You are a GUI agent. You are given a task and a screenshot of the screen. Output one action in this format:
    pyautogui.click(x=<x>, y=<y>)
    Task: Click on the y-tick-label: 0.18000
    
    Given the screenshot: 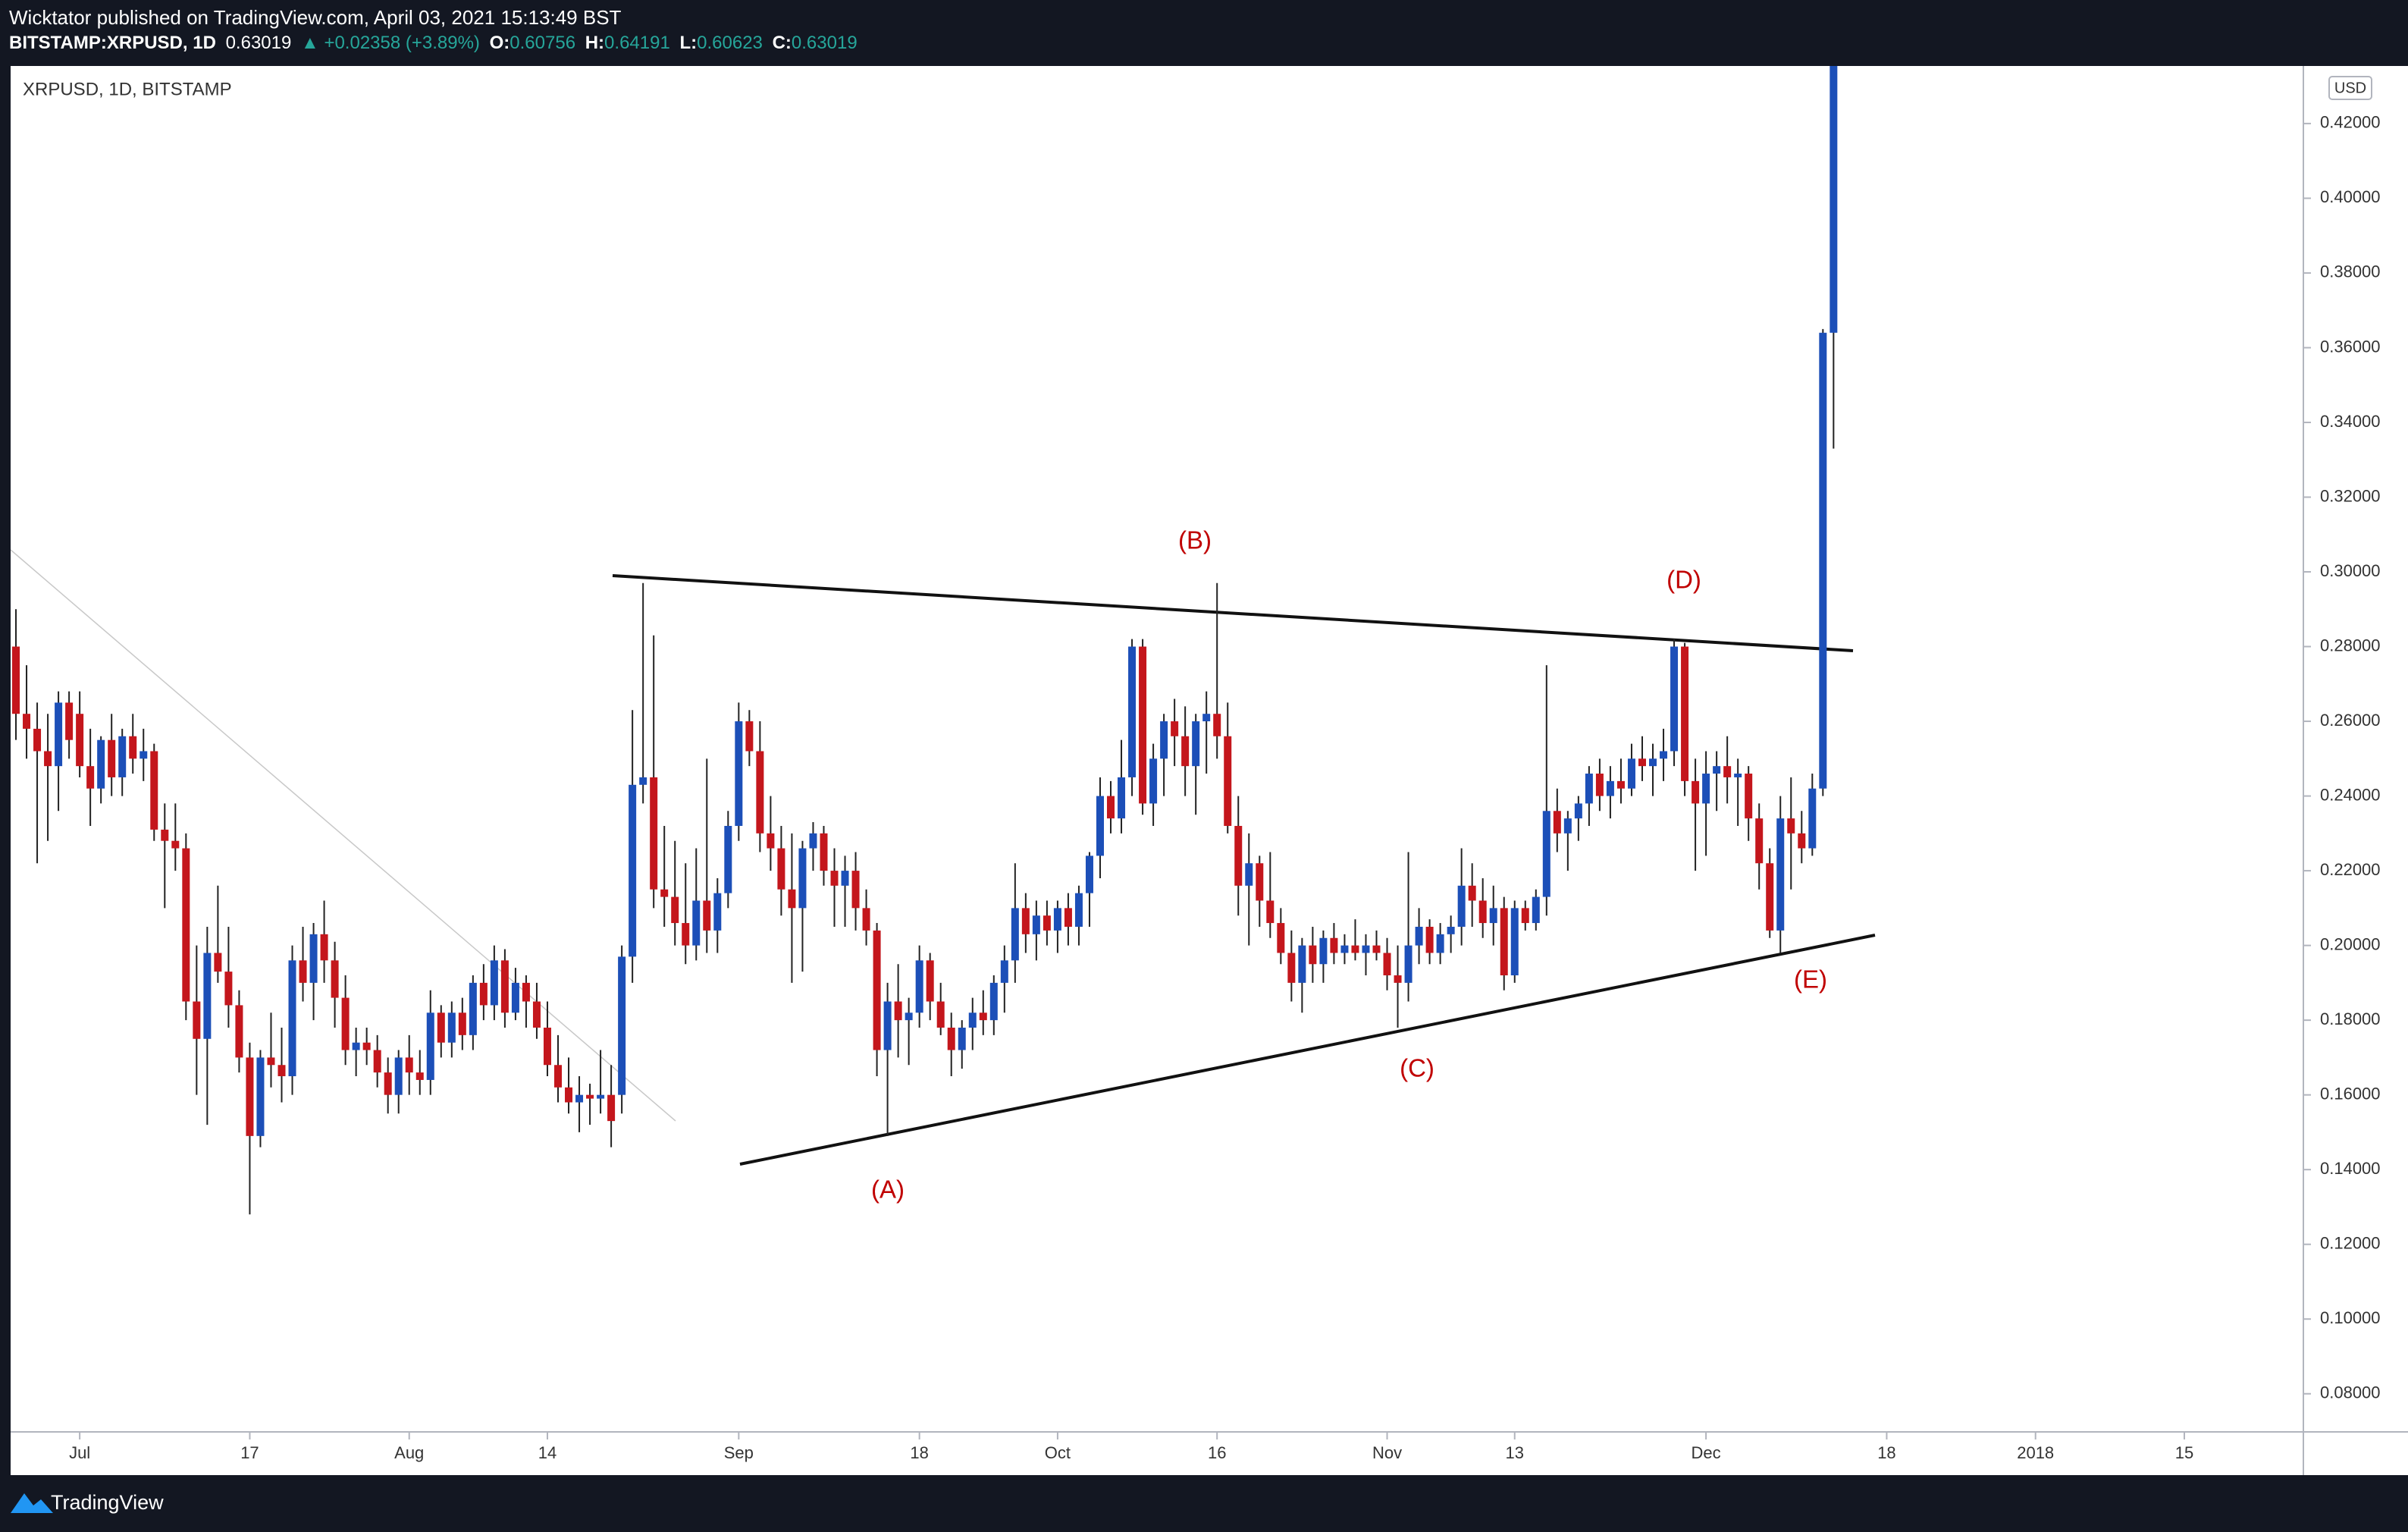 What is the action you would take?
    pyautogui.click(x=2350, y=1018)
    